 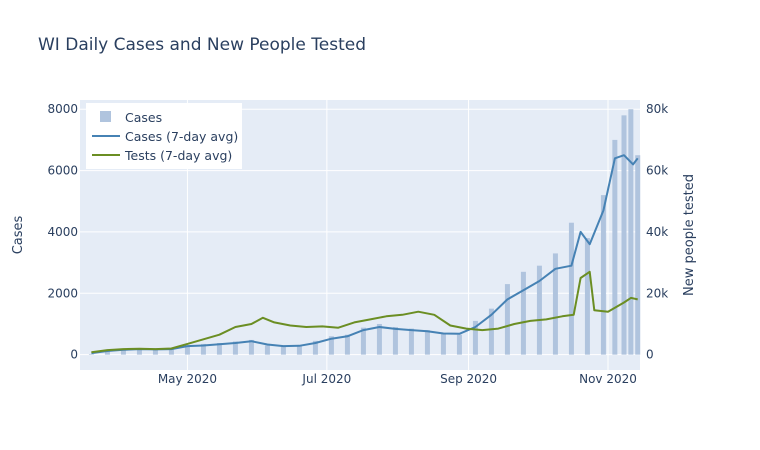 I want to click on y-tick-label: 8000, so click(x=62, y=109).